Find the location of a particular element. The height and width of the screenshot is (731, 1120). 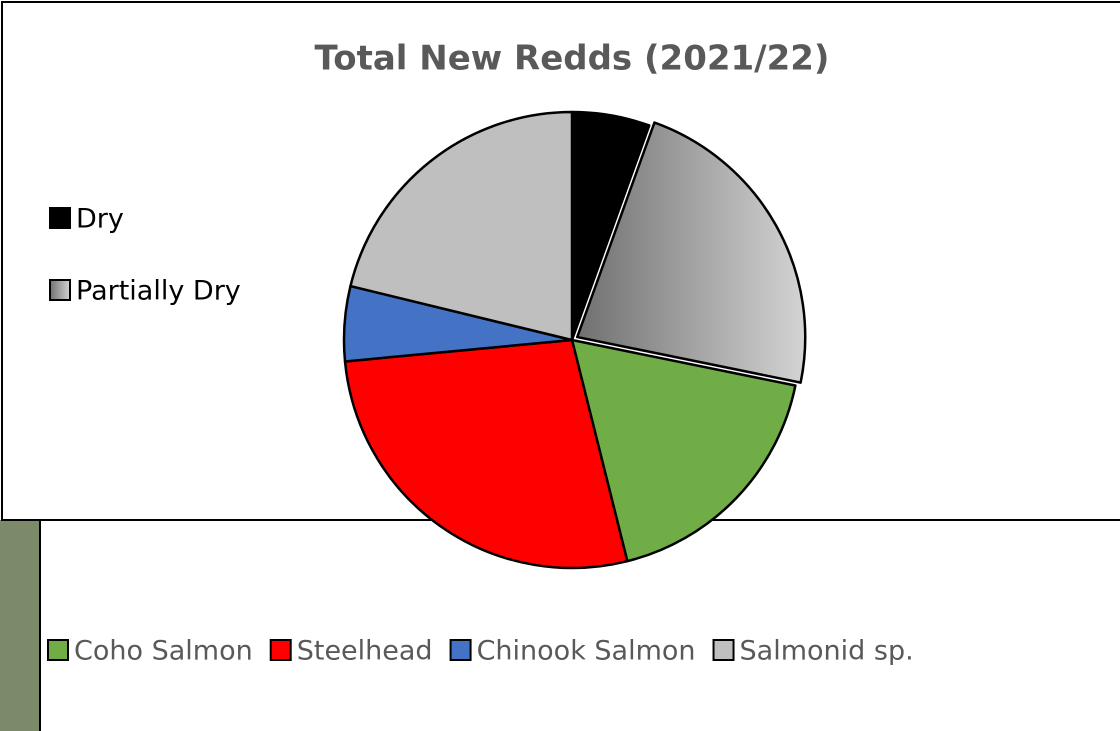

legend-label: Chinook Salmon is located at coordinates (586, 651).